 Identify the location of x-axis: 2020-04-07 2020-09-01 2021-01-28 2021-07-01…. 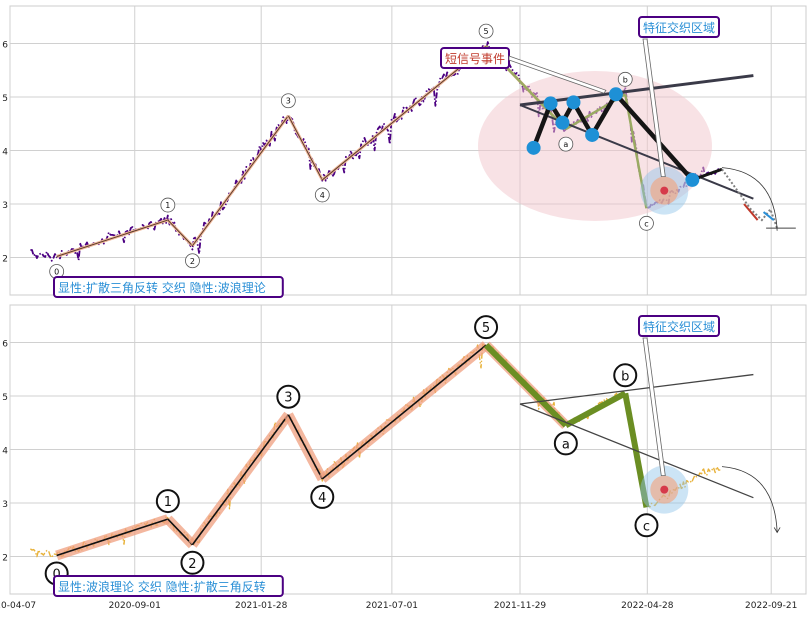
(398, 606).